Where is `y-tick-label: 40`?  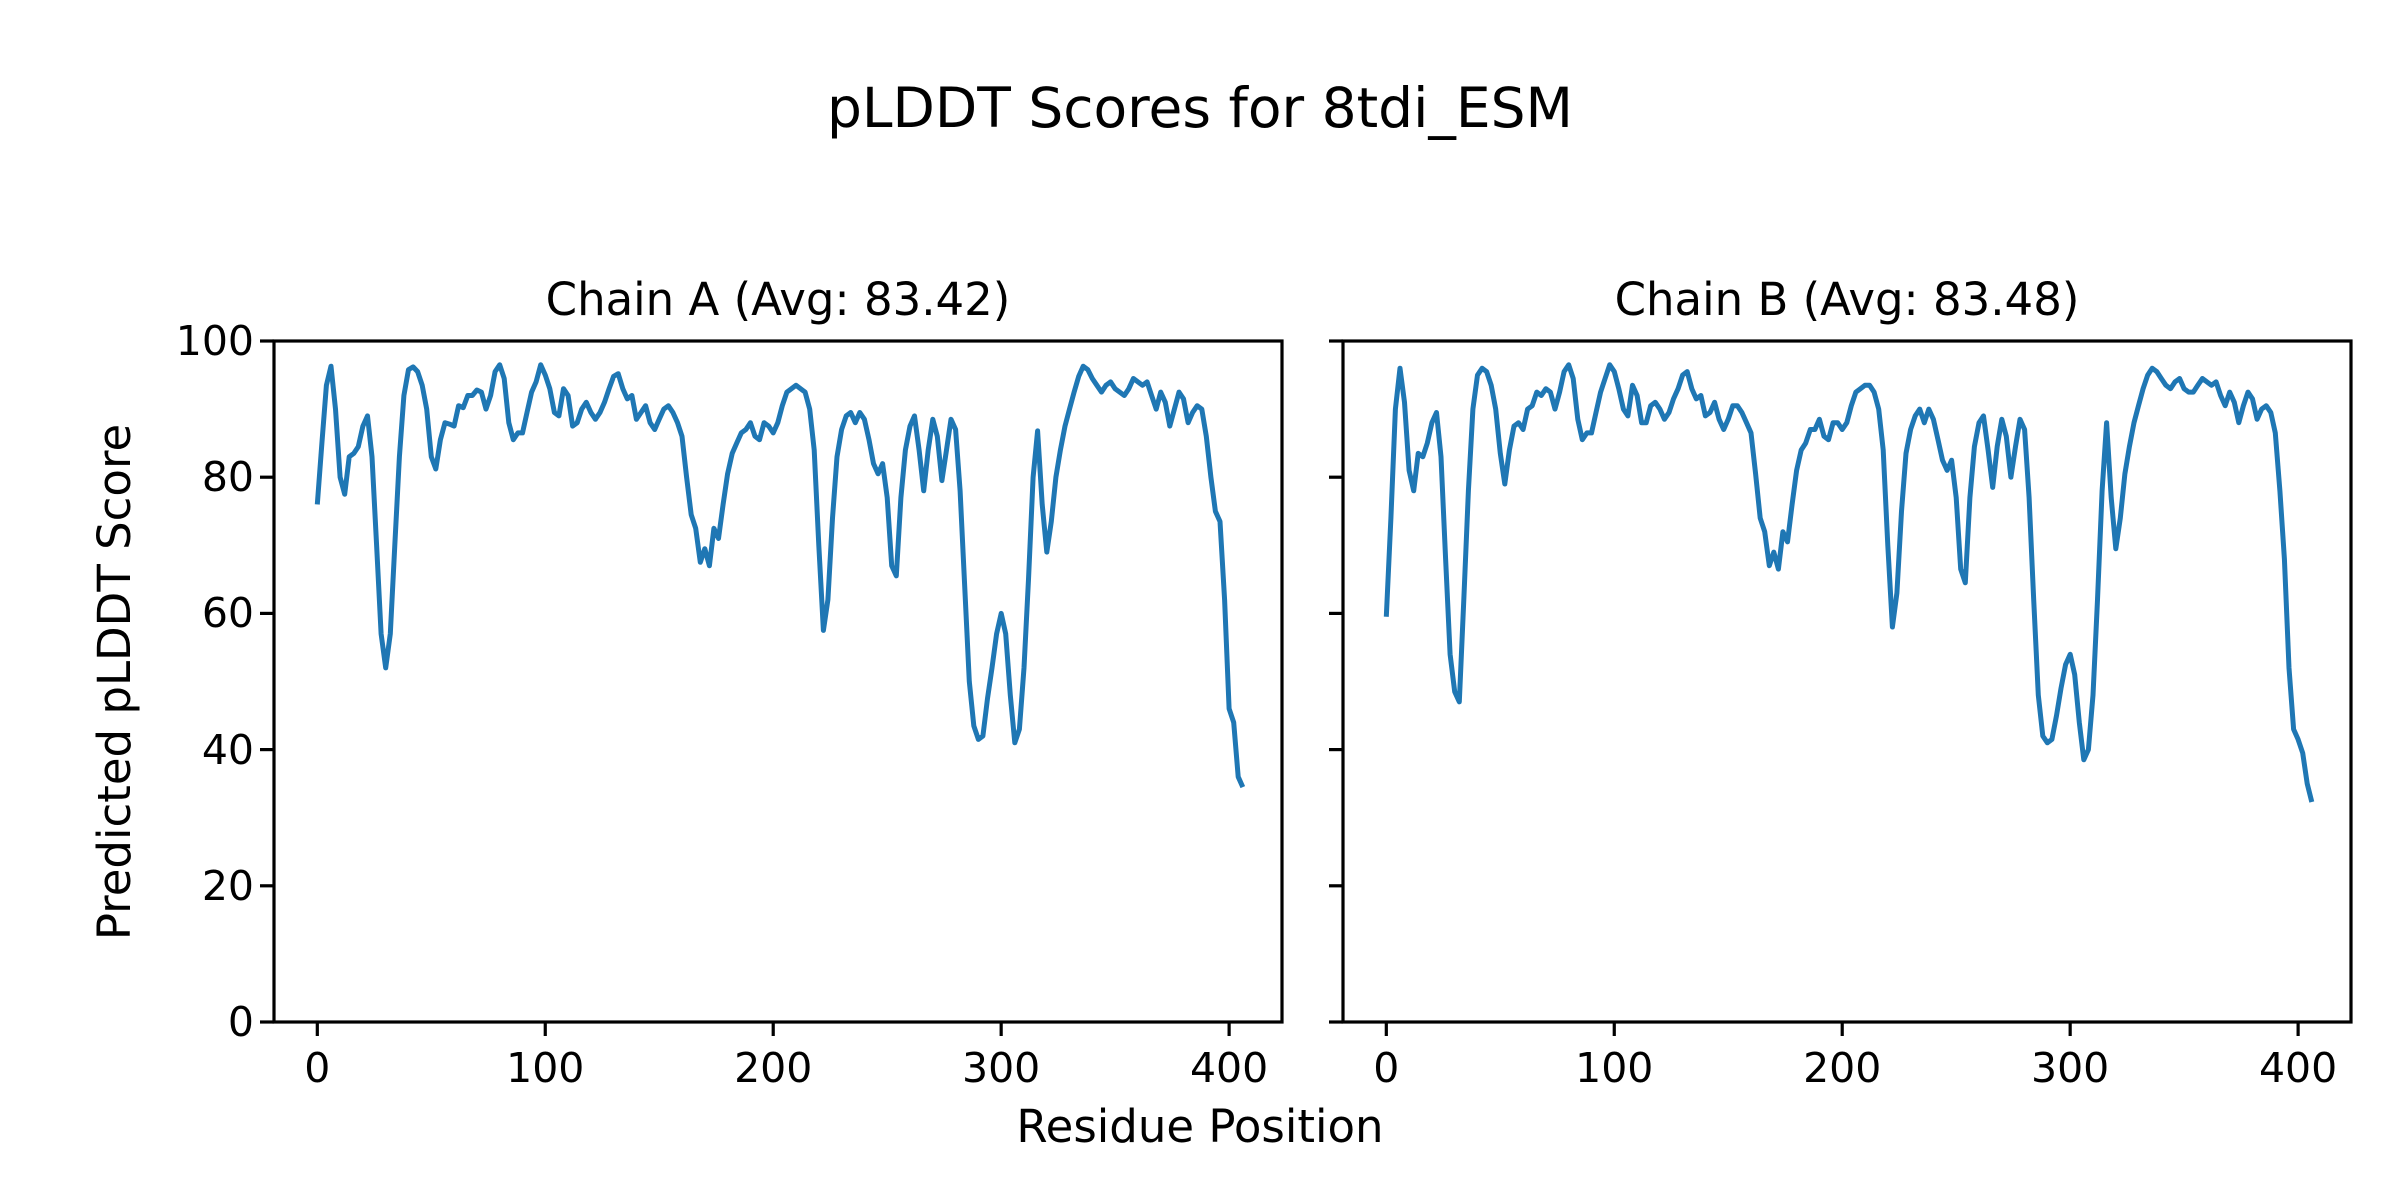
y-tick-label: 40 is located at coordinates (227, 749).